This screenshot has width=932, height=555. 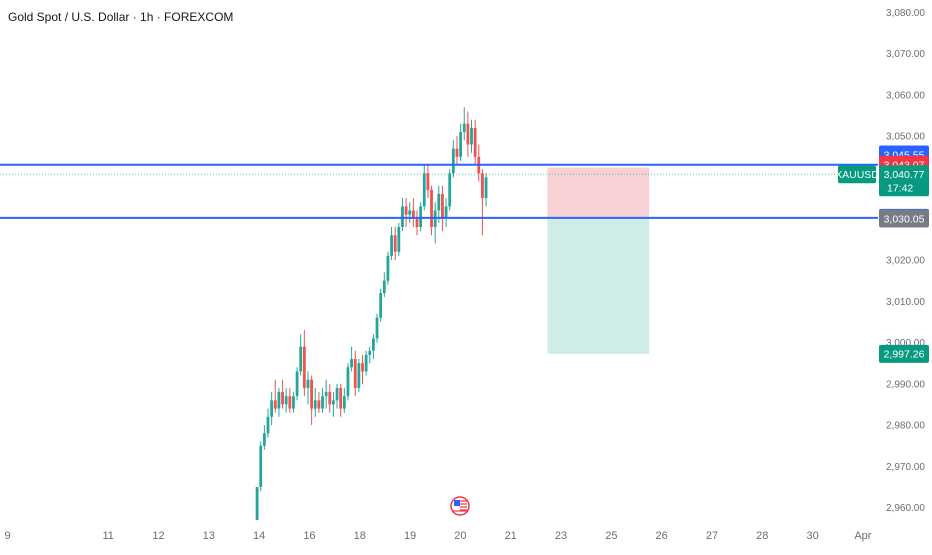 I want to click on x-tick-label: 9, so click(x=7, y=536).